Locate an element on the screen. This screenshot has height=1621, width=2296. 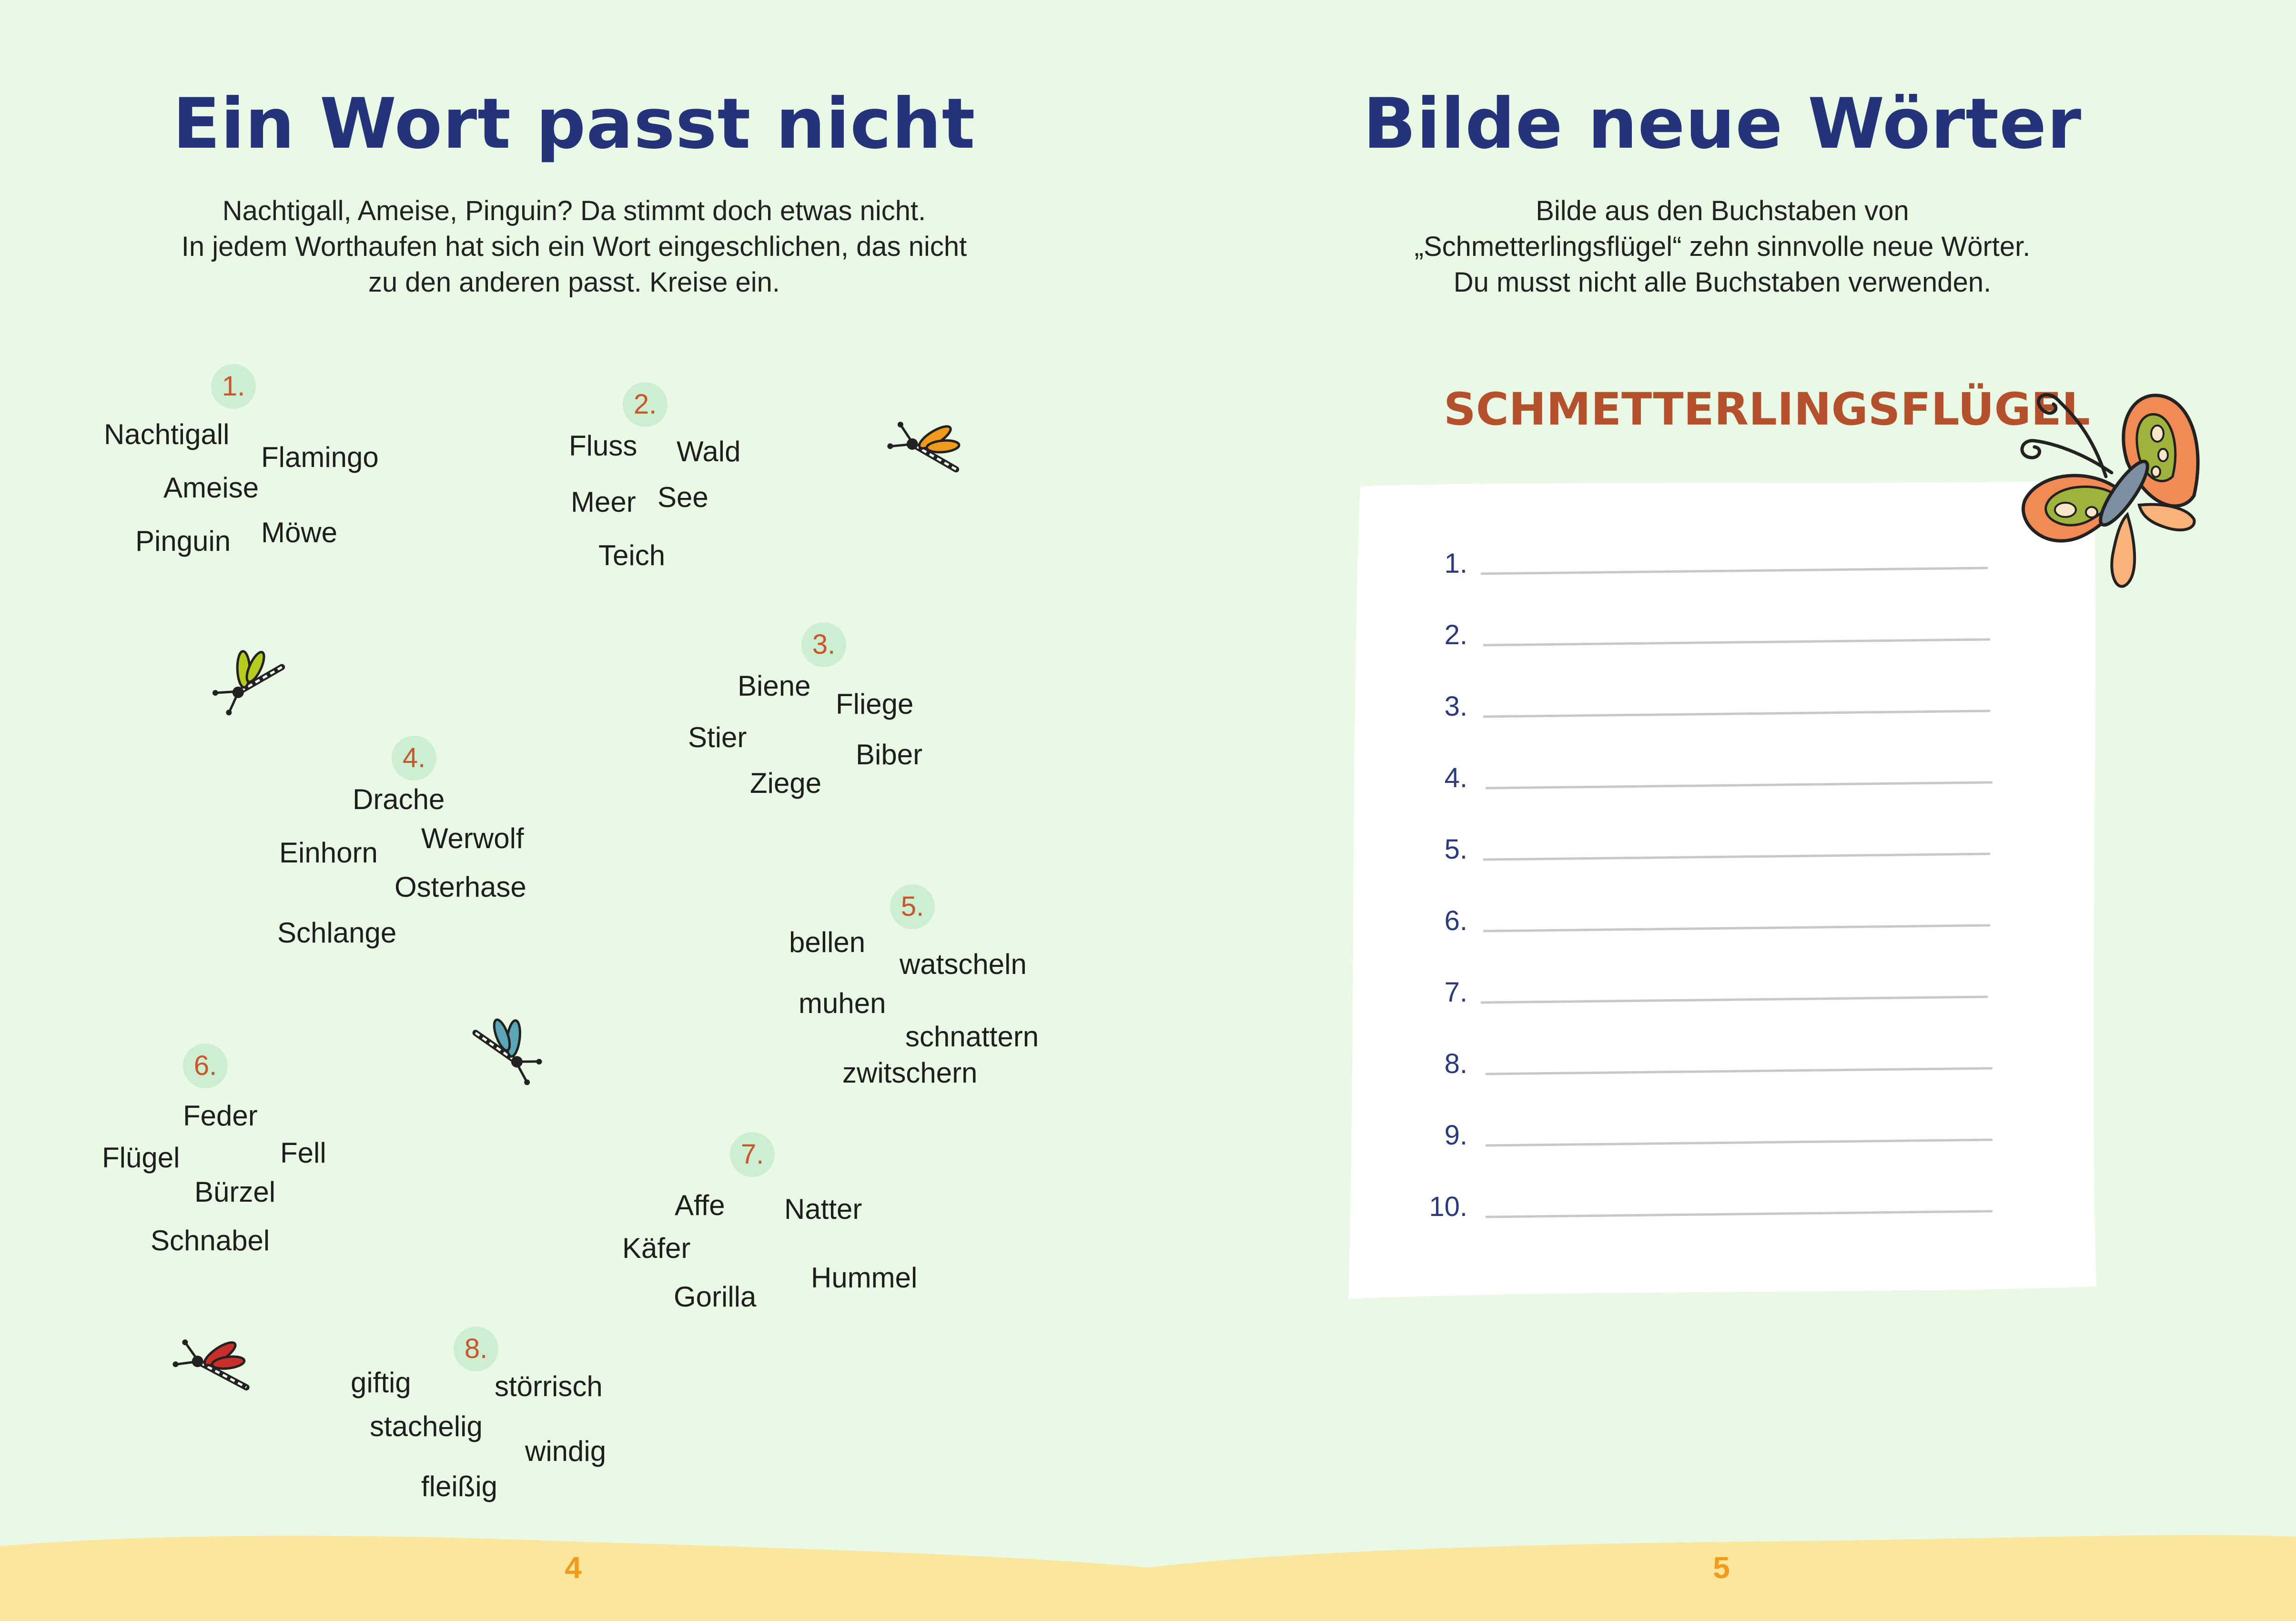
word-item: Schlange is located at coordinates (337, 933).